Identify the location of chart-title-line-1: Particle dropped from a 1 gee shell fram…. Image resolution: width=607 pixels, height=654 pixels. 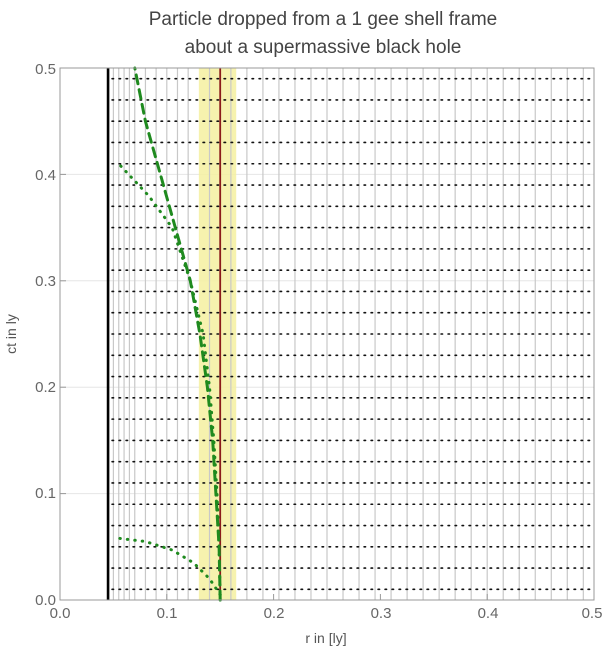
(323, 19).